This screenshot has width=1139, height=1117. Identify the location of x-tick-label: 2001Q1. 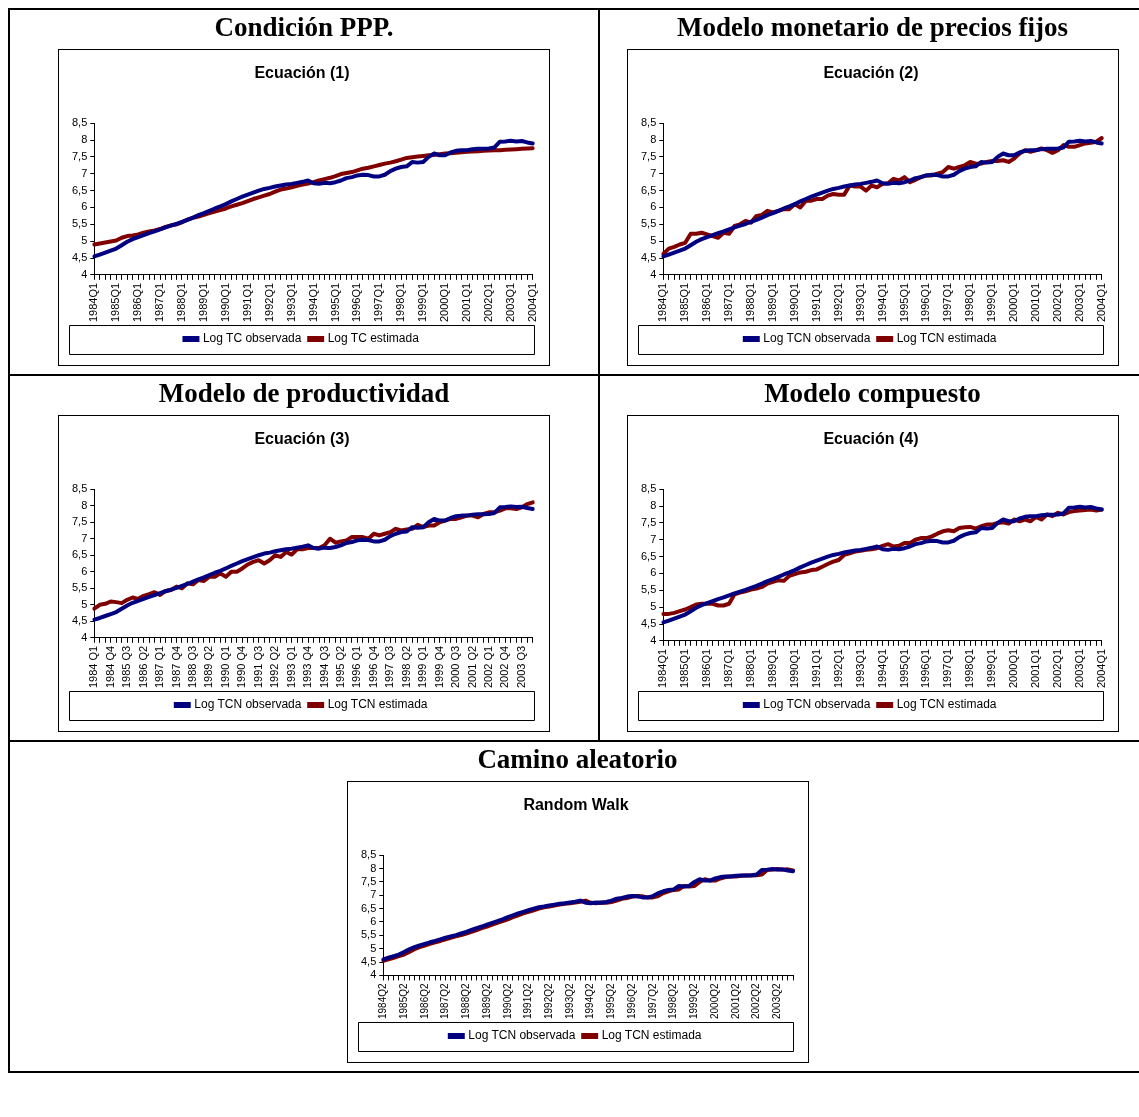
(1034, 668).